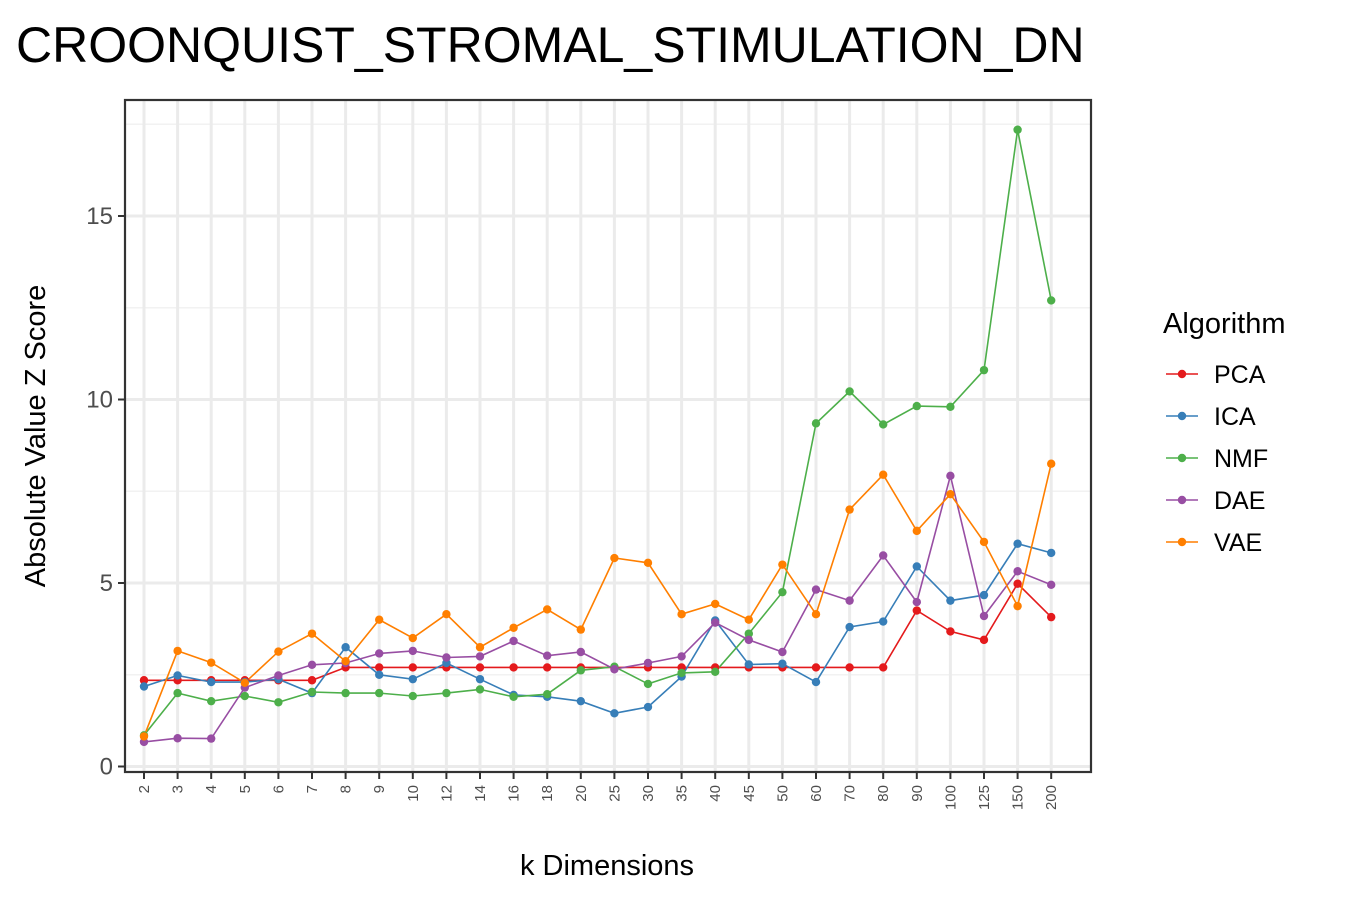 The image size is (1350, 900). What do you see at coordinates (312, 789) in the screenshot?
I see `x-tick-label: 7` at bounding box center [312, 789].